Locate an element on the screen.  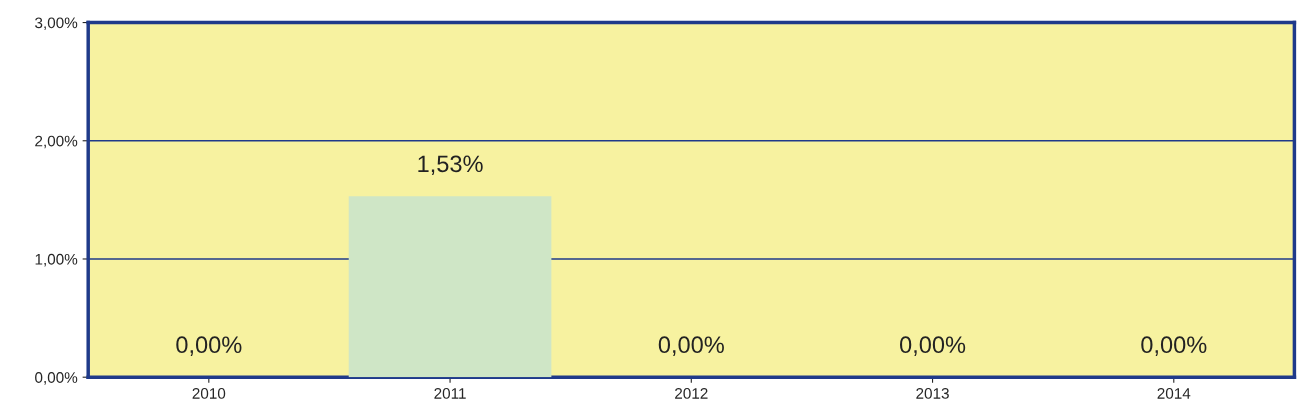
y-tick-label: 0,00% is located at coordinates (56, 378).